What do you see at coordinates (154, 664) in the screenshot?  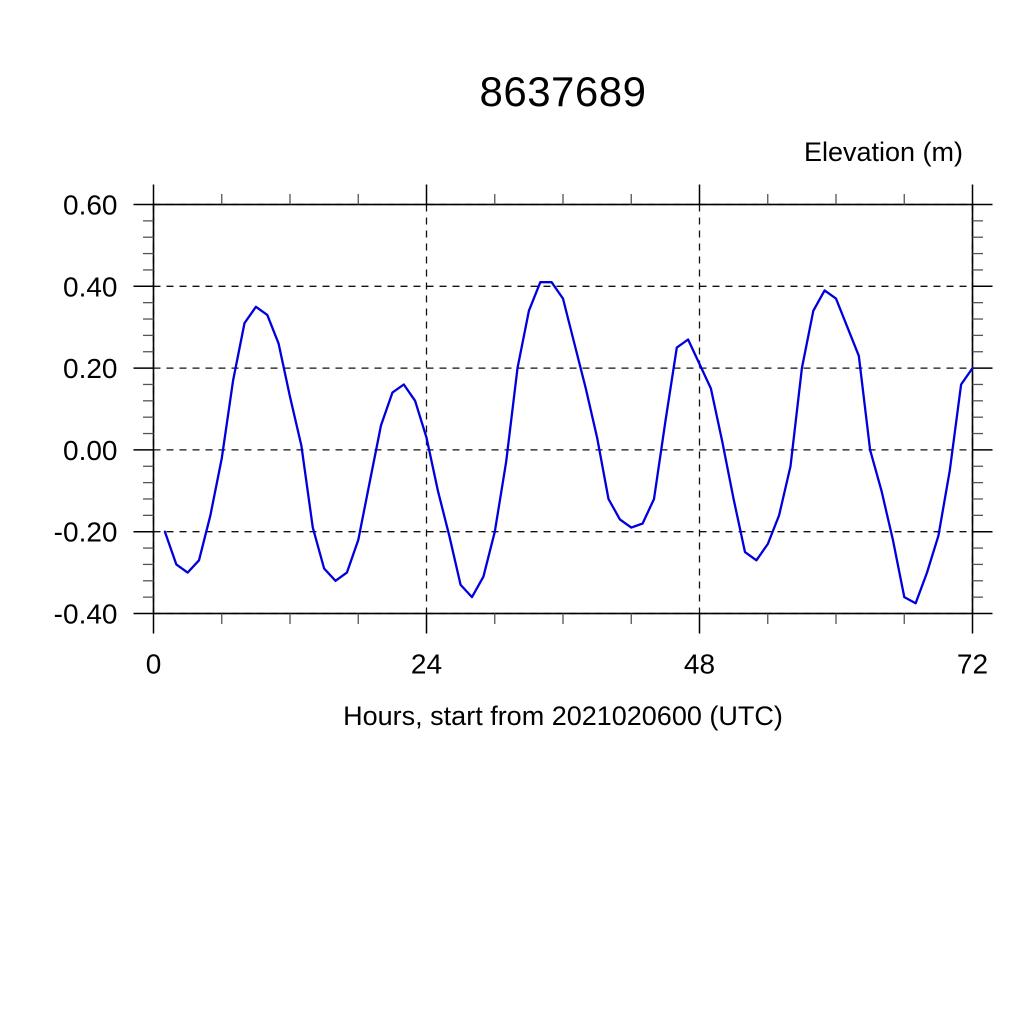 I see `x-tick-label: 0` at bounding box center [154, 664].